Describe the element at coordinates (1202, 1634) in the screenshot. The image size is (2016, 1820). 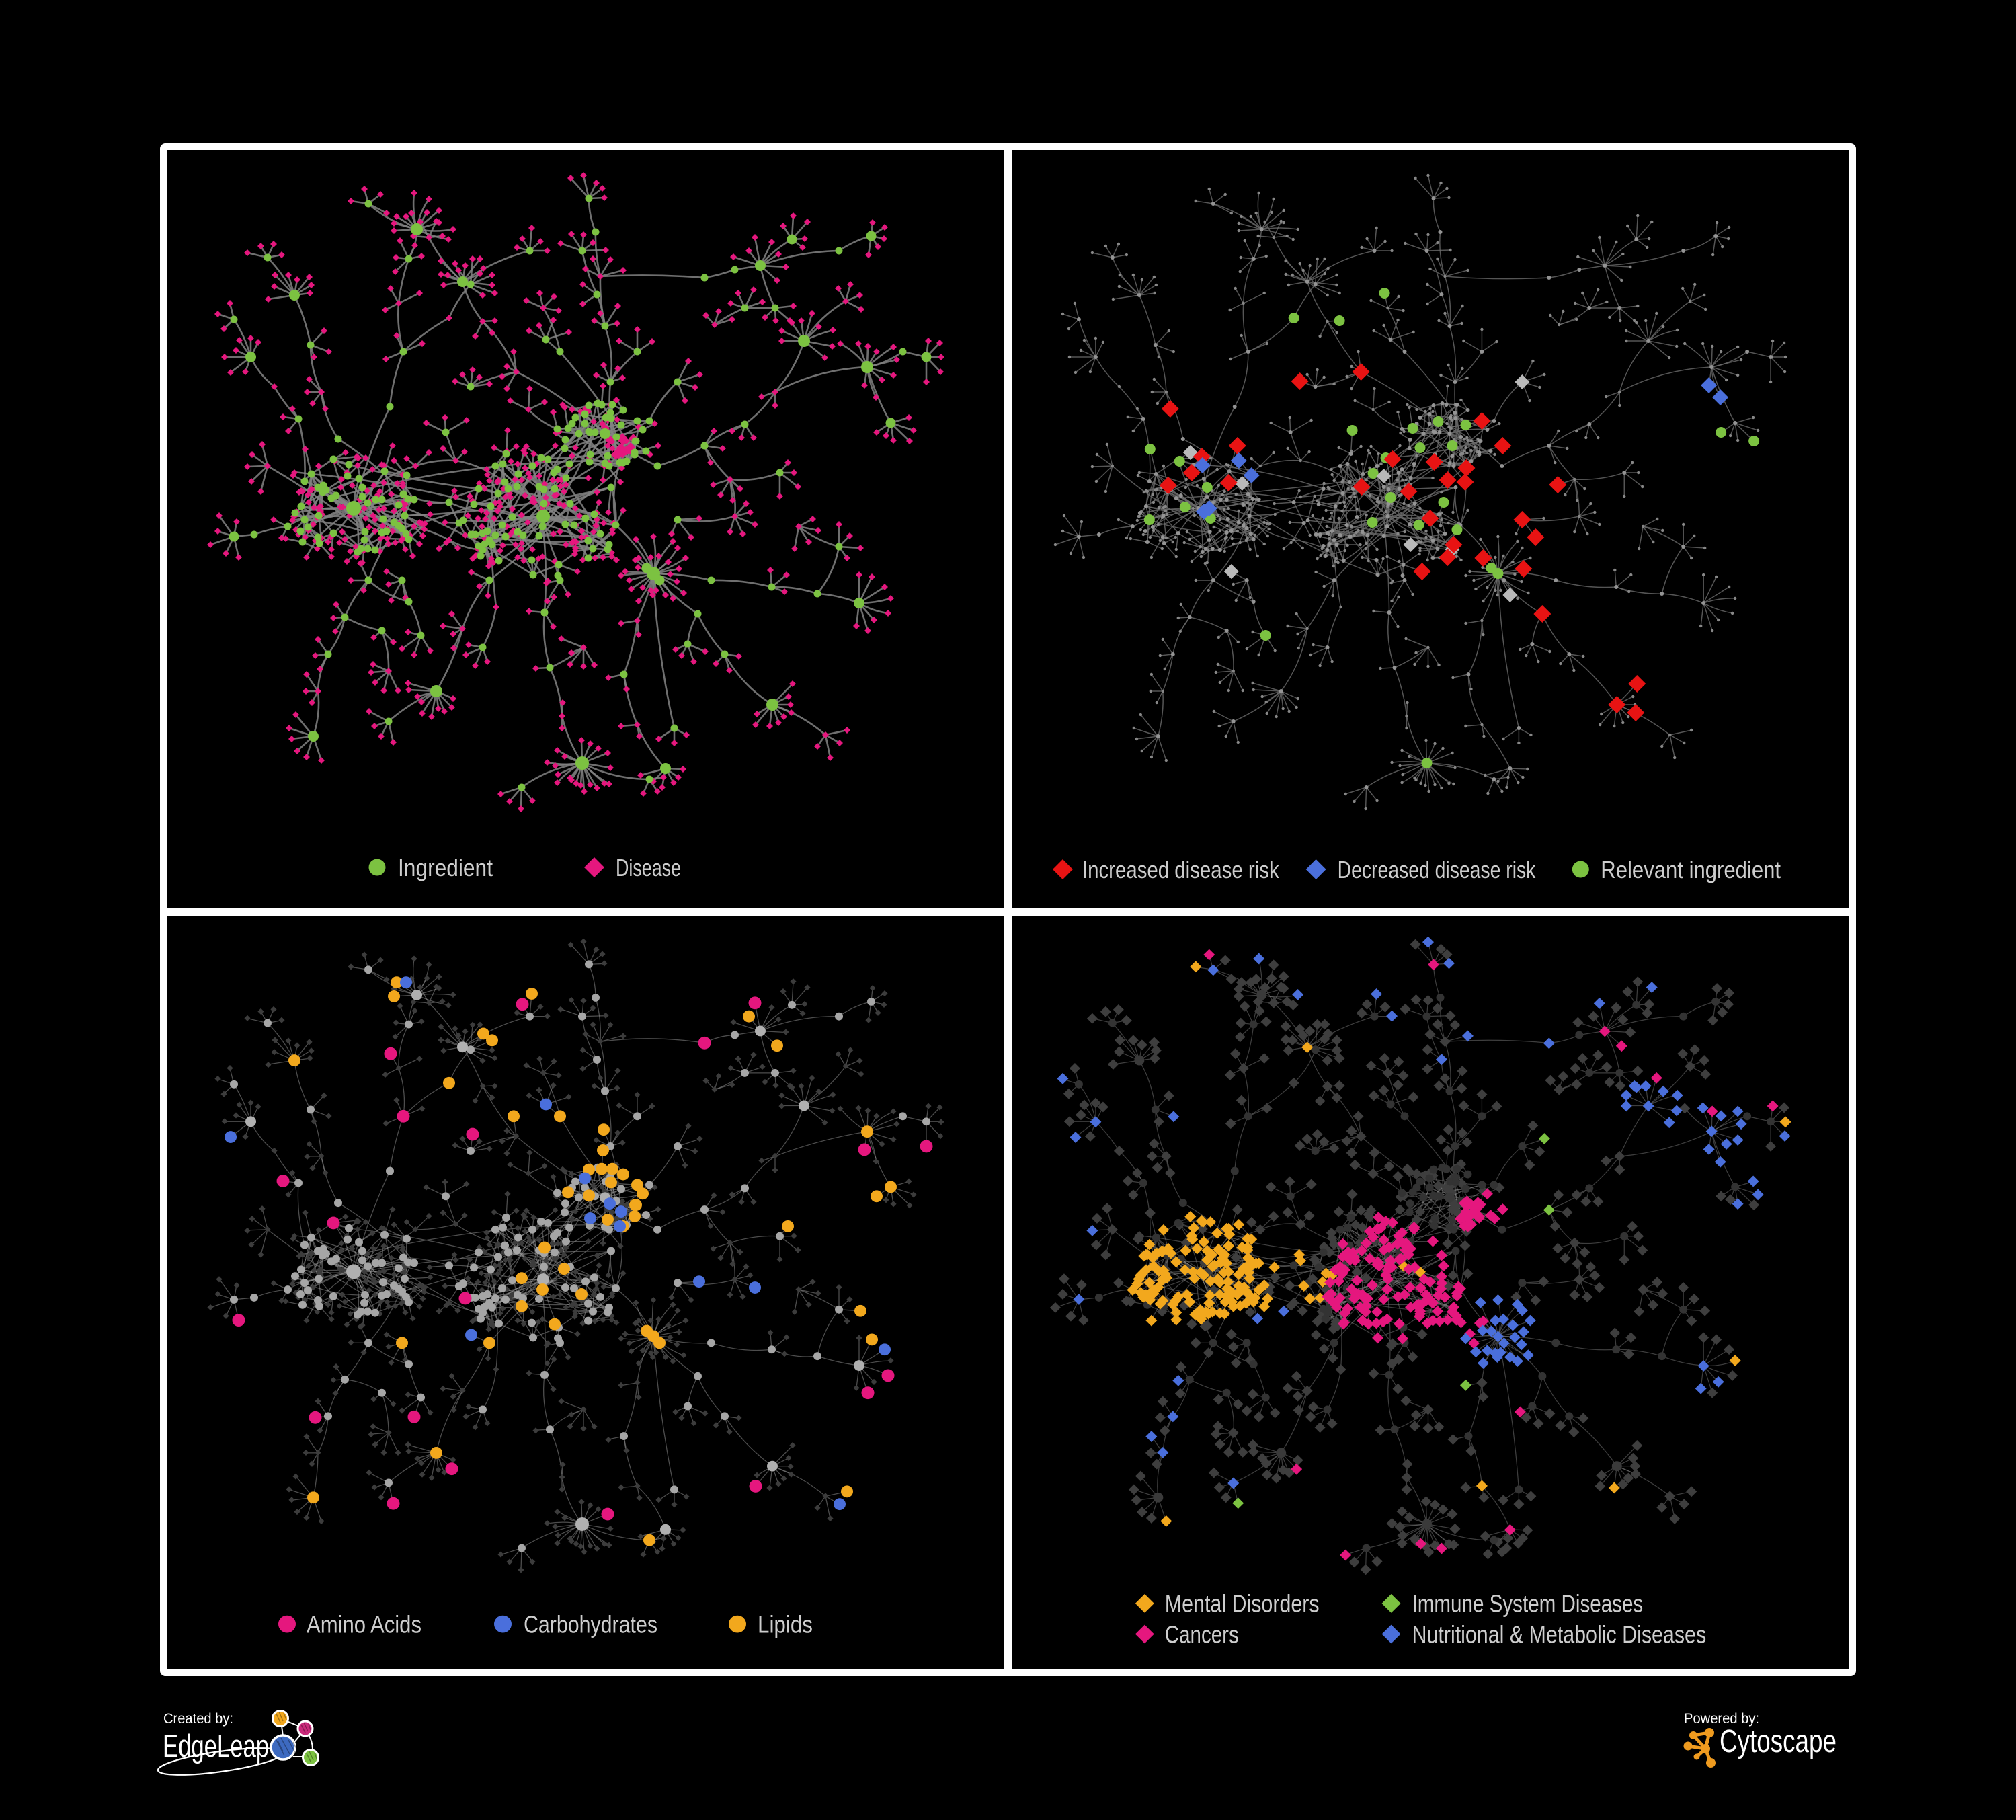
I see `svg-text: Cancers` at that location.